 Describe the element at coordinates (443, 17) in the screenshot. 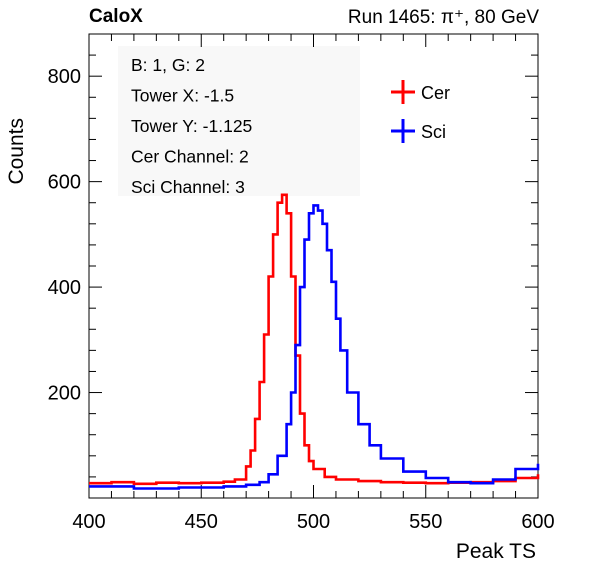

I see `header-label-right: Run 1465: π⁺, 80 GeV` at that location.